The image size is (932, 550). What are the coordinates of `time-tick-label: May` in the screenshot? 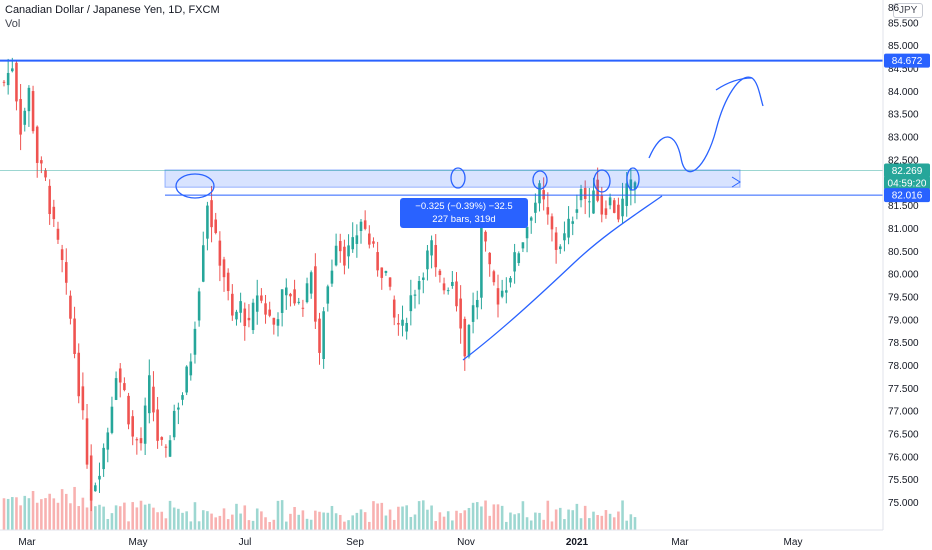 It's located at (793, 542).